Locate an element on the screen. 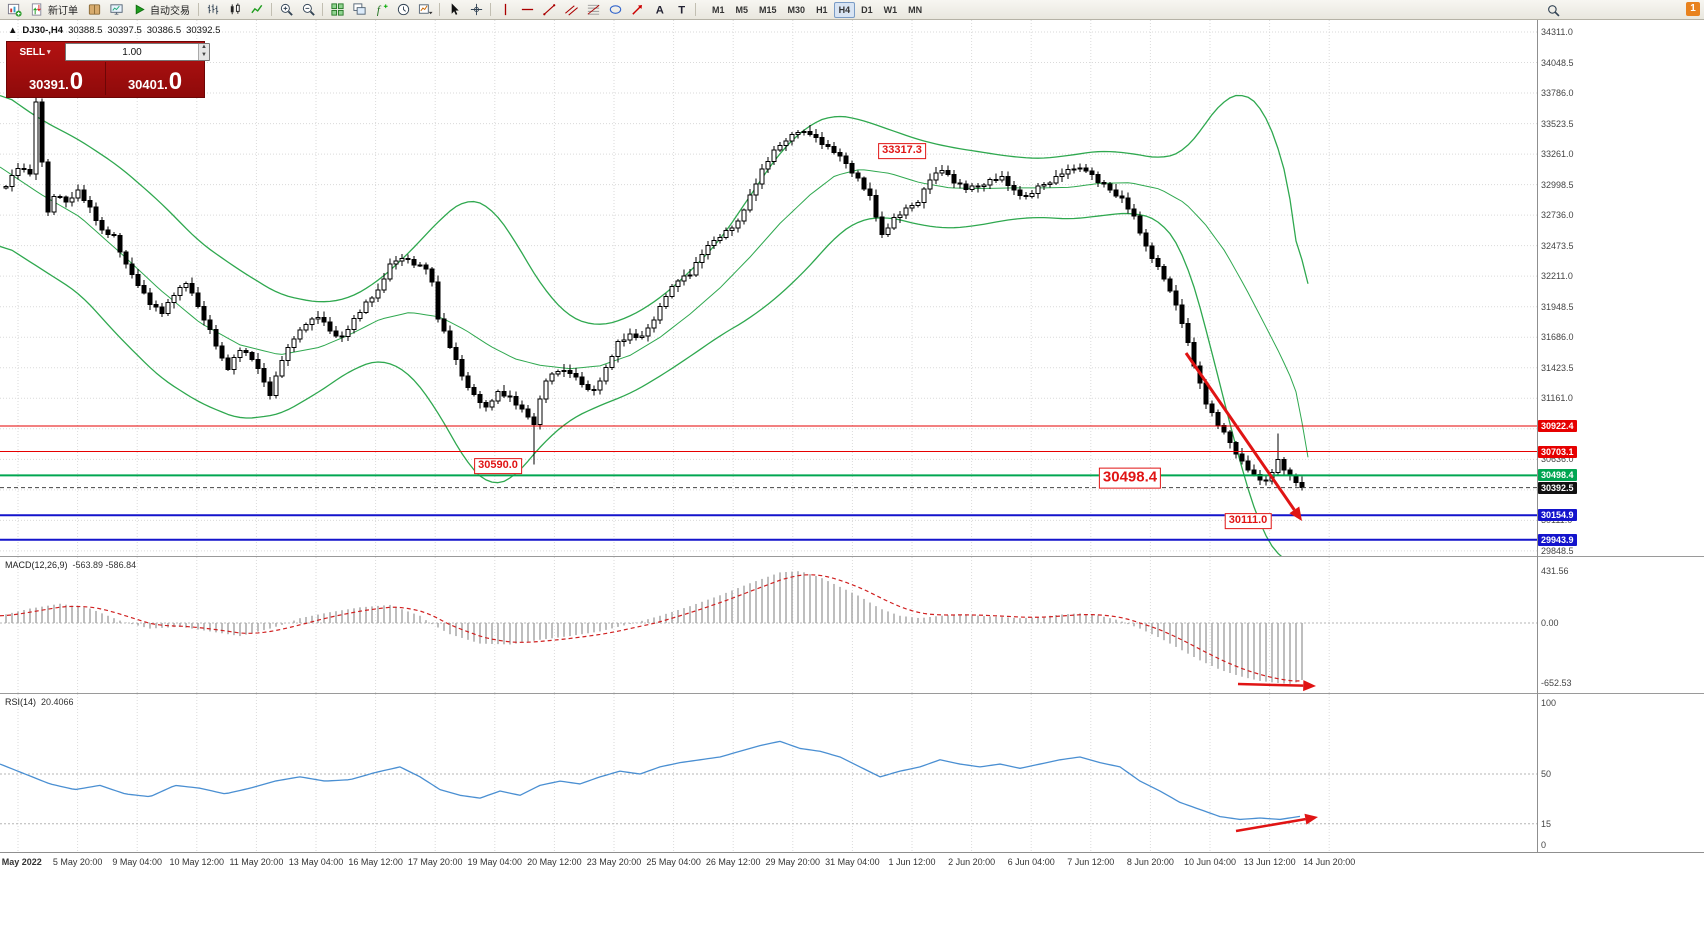 The height and width of the screenshot is (941, 1704). price-tick: 33523.5 is located at coordinates (1557, 123).